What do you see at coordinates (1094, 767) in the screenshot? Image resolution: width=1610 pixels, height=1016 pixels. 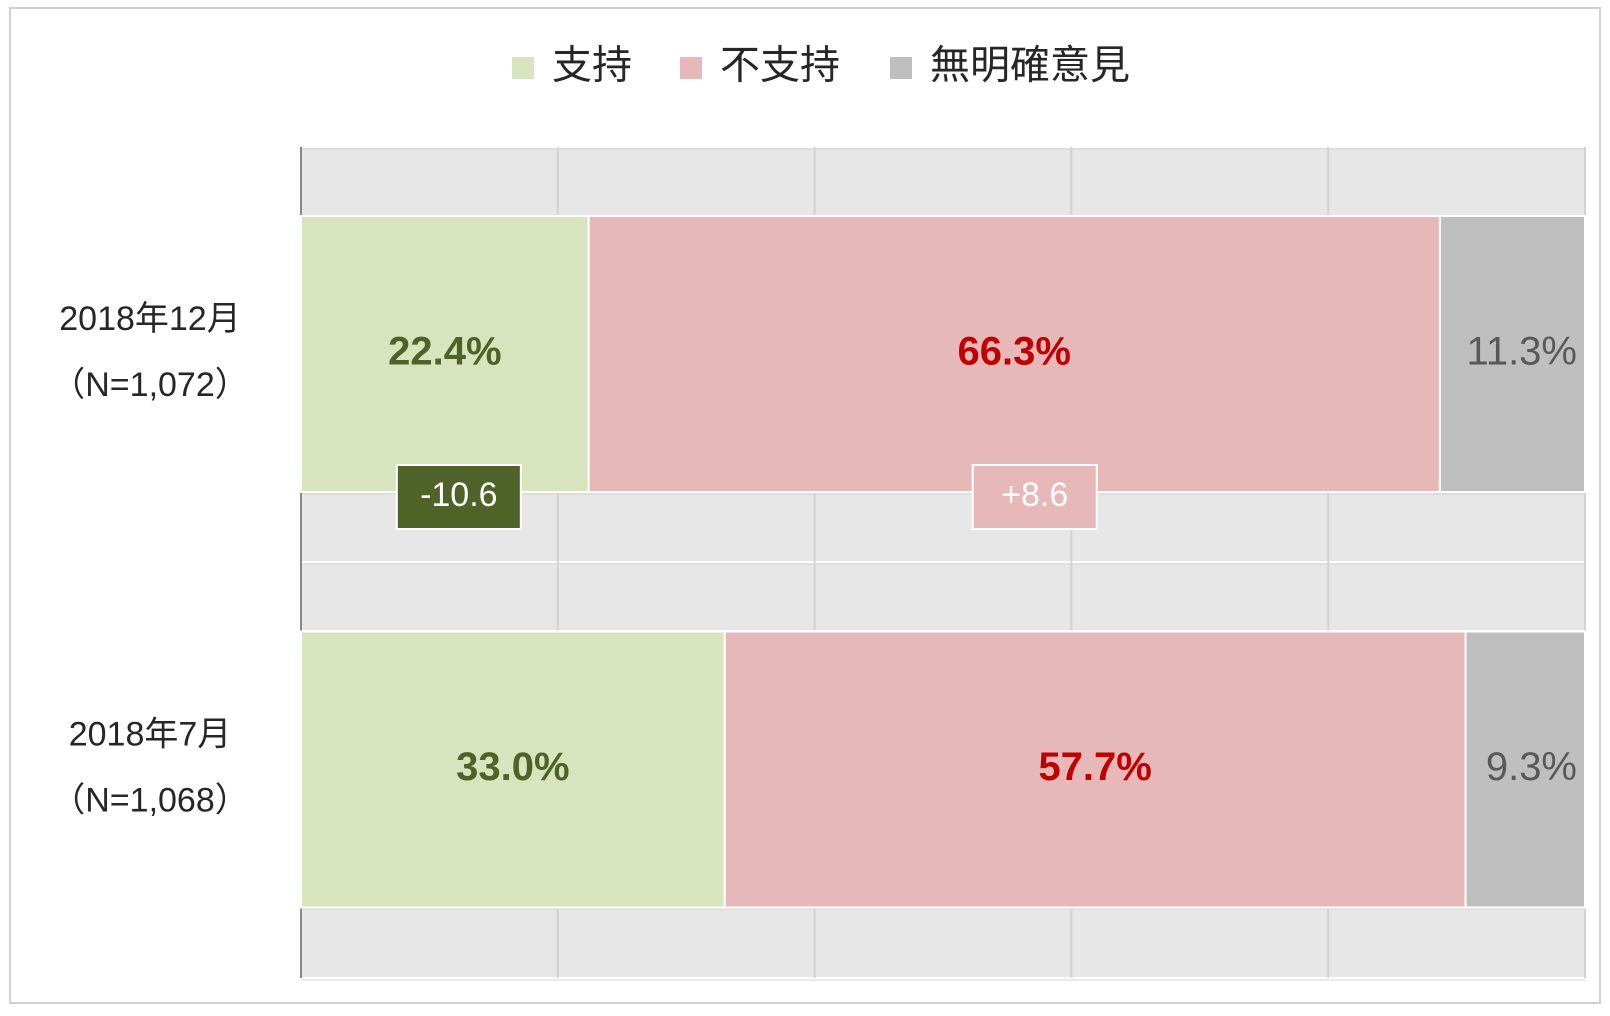 I see `value-label: 57.7%` at bounding box center [1094, 767].